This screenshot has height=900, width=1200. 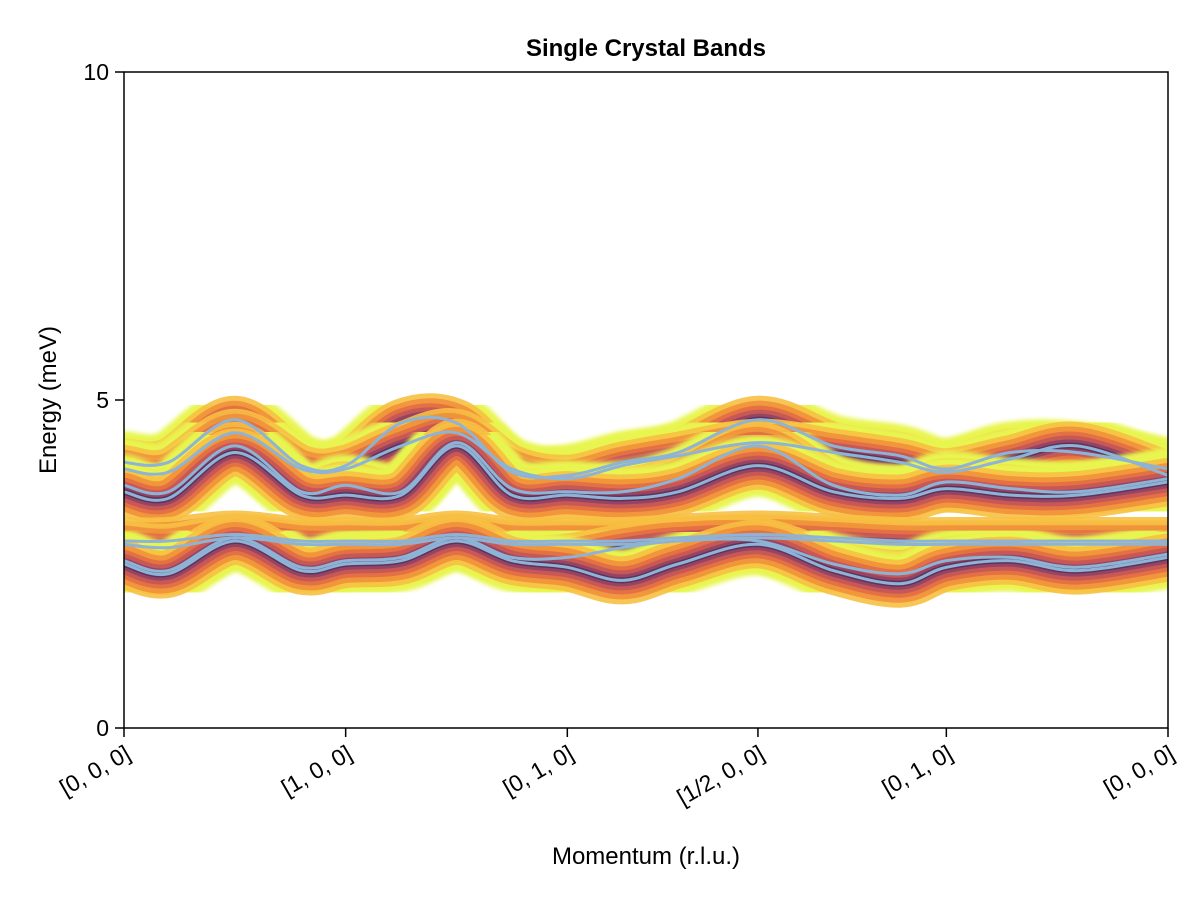 What do you see at coordinates (646, 856) in the screenshot?
I see `x-axis-label: Momentum (r.l.u.)` at bounding box center [646, 856].